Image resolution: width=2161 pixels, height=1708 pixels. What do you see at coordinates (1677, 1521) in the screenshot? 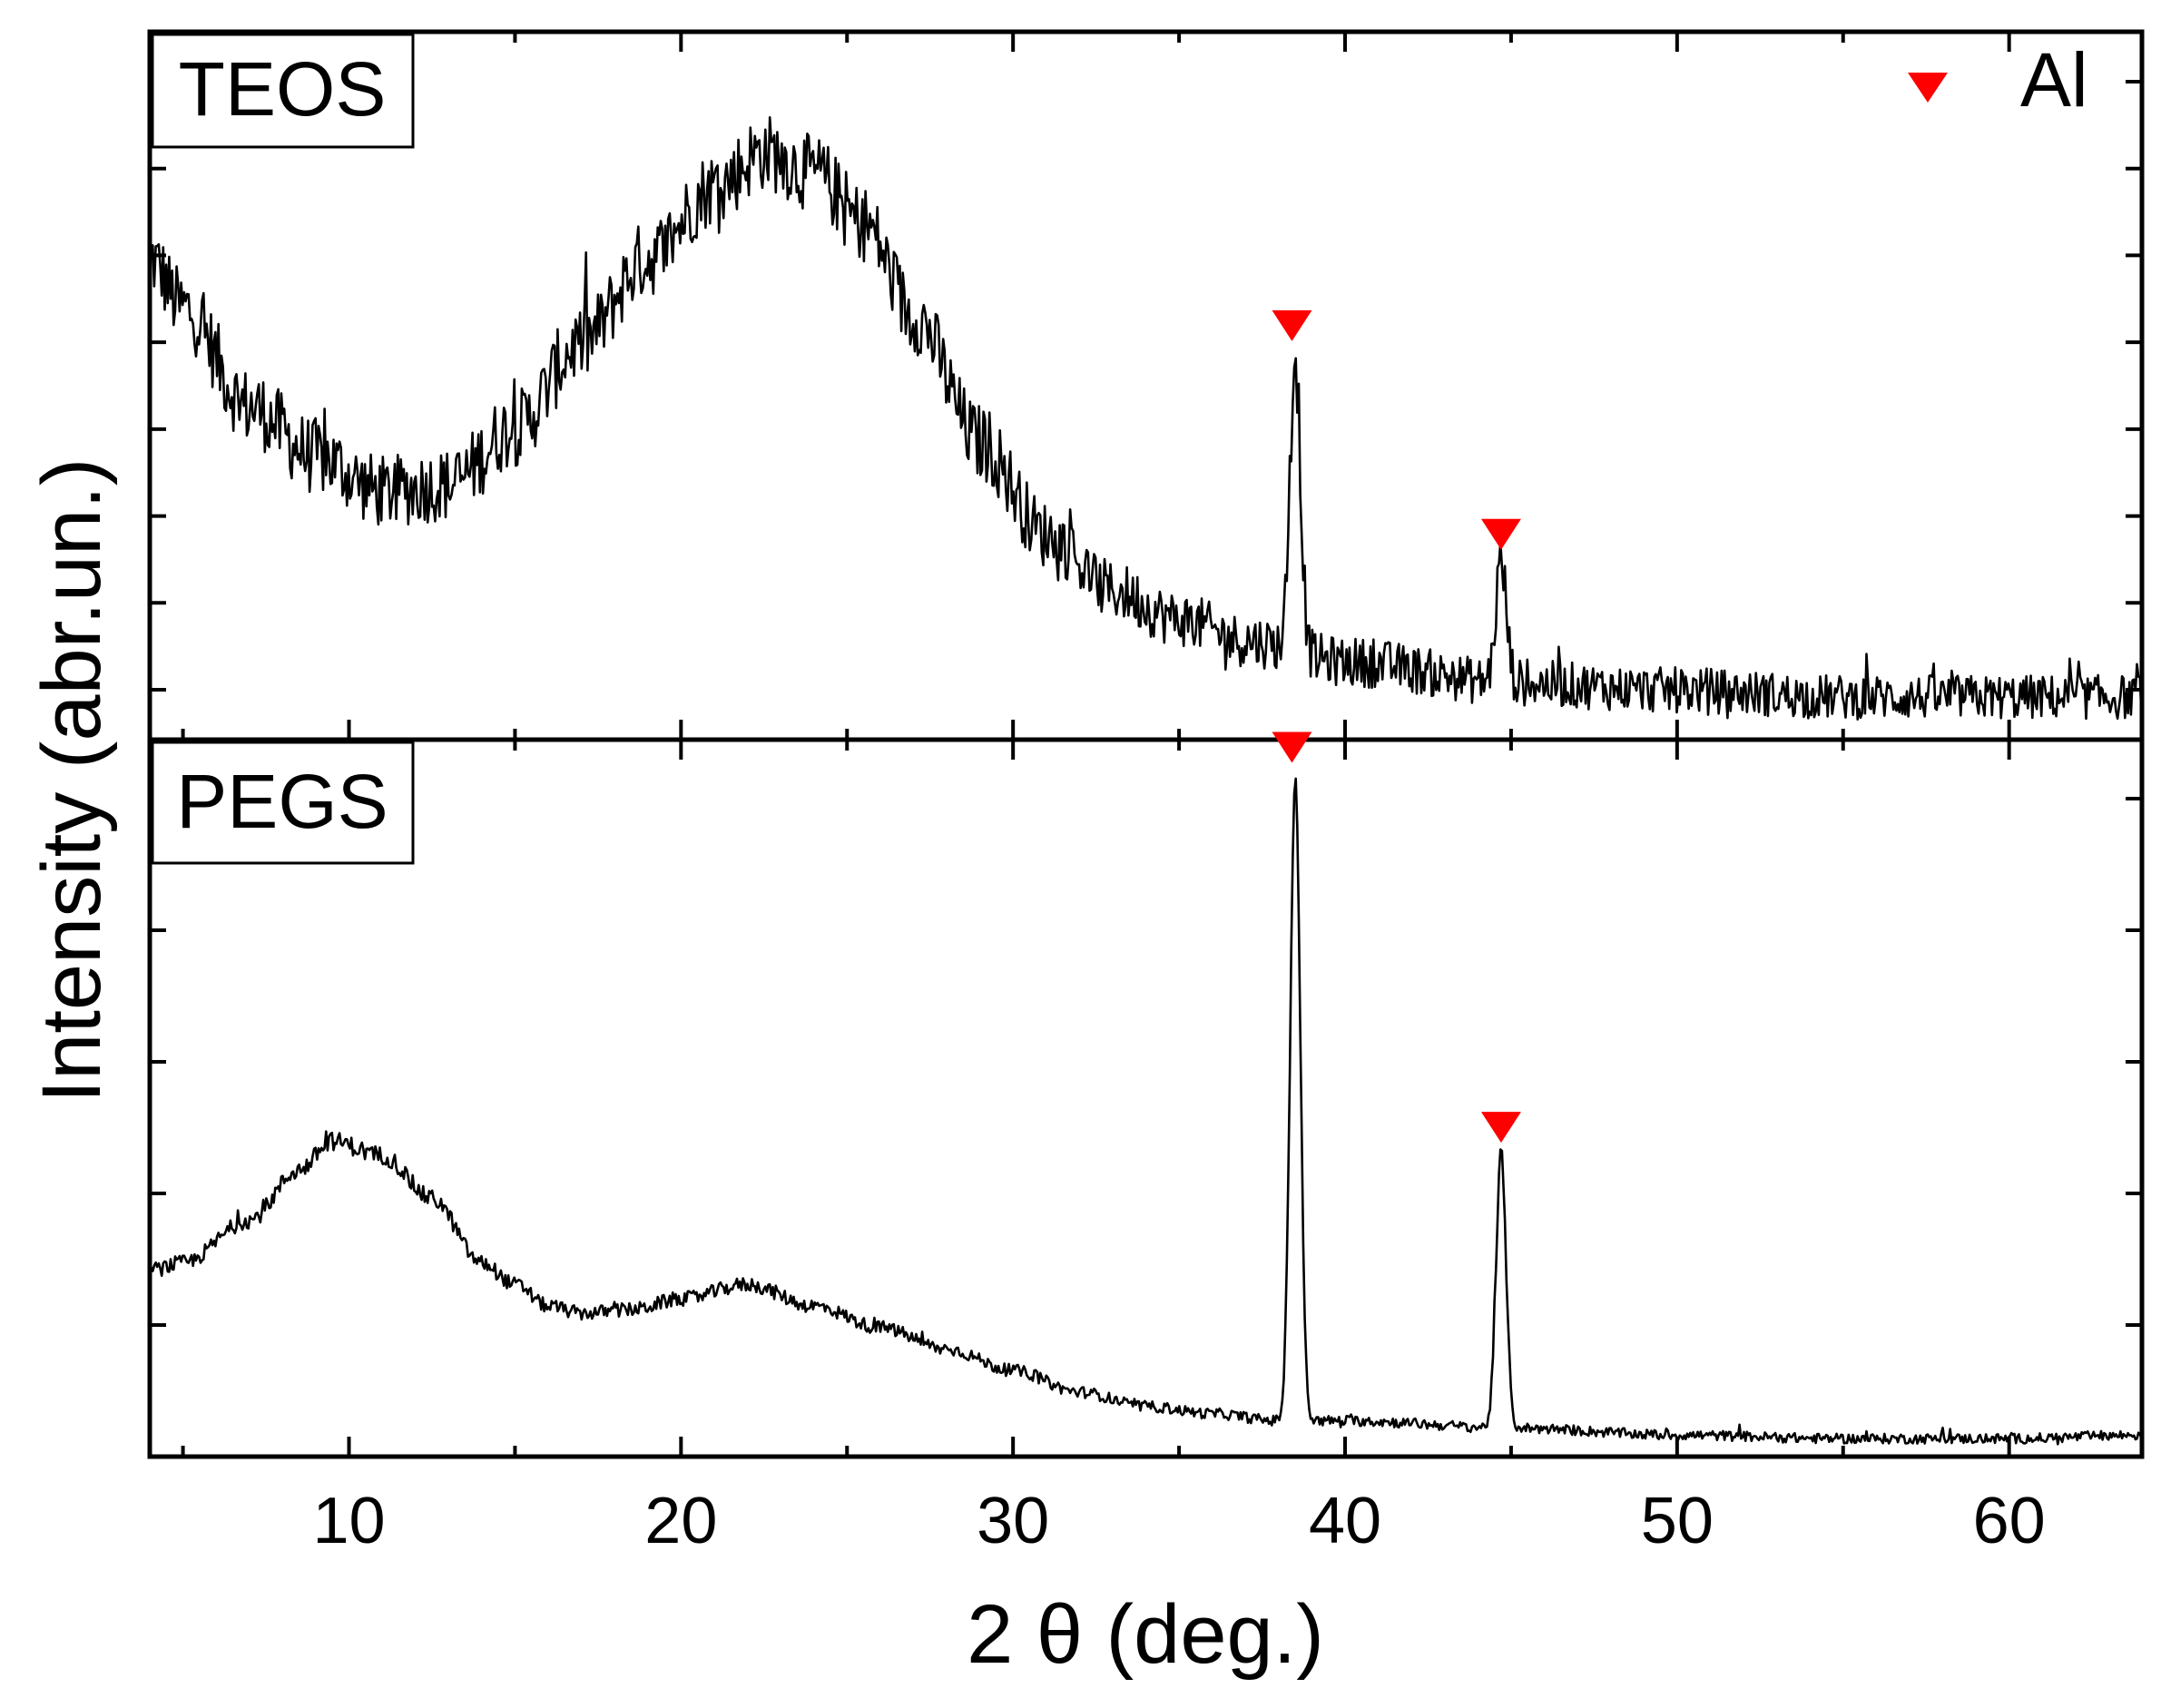
I see `x-tick-label-50: 50` at bounding box center [1677, 1521].